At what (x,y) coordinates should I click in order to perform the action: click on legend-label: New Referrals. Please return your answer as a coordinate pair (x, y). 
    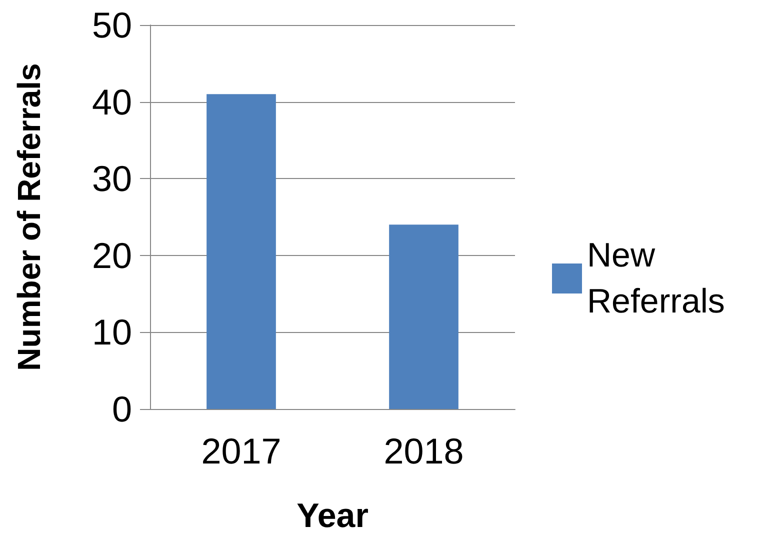
    Looking at the image, I should click on (656, 278).